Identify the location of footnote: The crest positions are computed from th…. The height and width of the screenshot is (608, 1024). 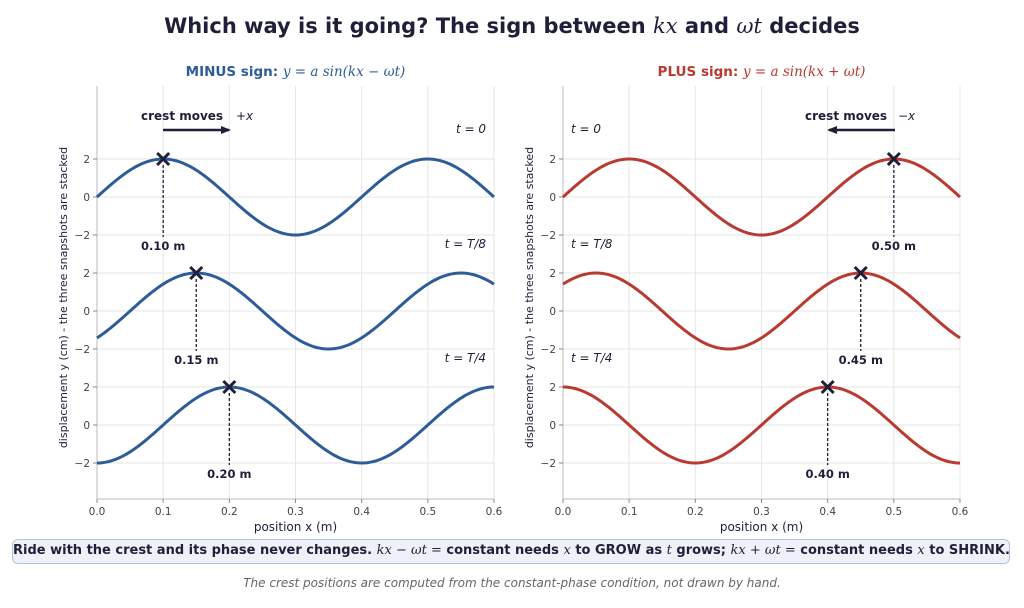
(512, 583).